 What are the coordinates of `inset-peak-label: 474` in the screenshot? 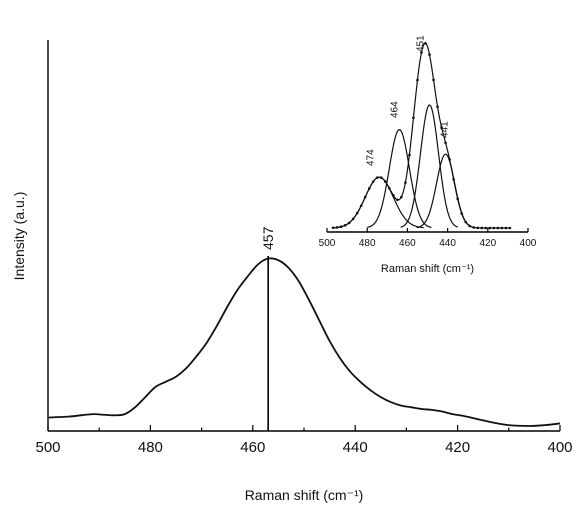 It's located at (370, 157).